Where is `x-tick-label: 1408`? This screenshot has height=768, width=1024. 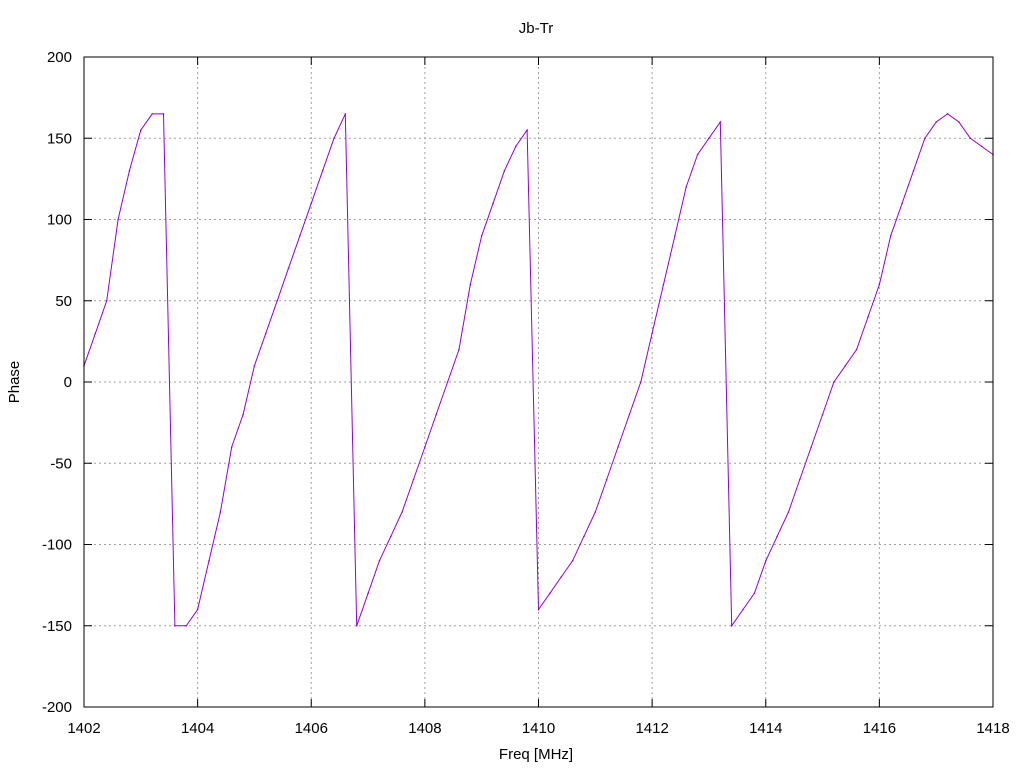
x-tick-label: 1408 is located at coordinates (424, 728).